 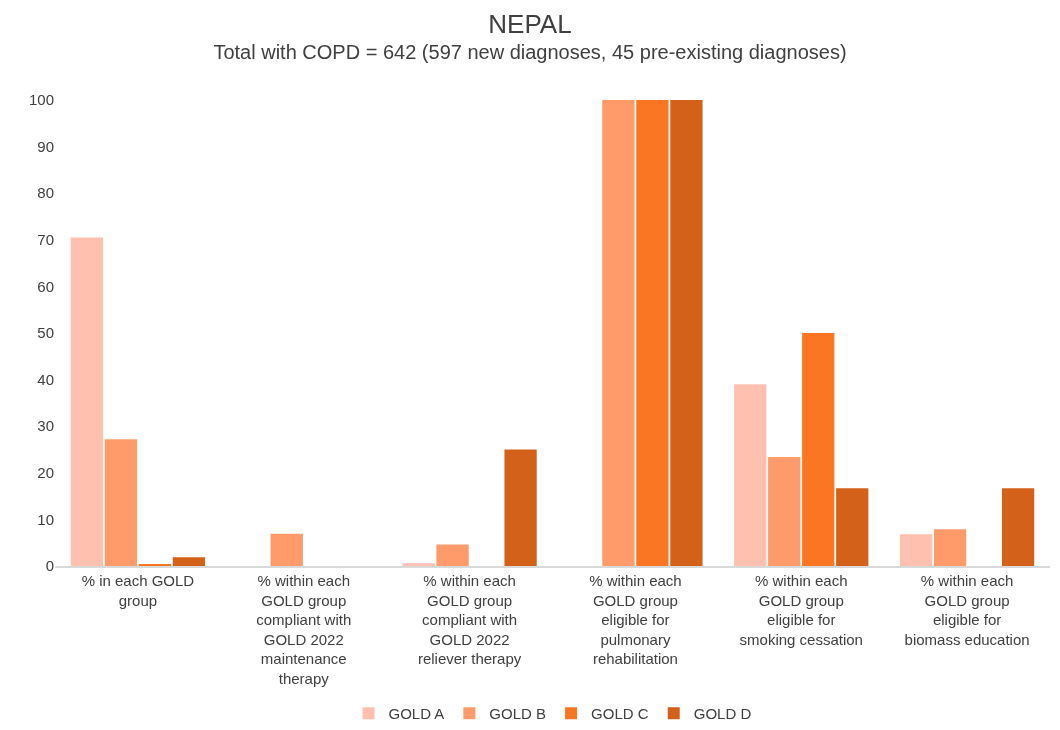 What do you see at coordinates (620, 714) in the screenshot?
I see `legend-label: GOLD C` at bounding box center [620, 714].